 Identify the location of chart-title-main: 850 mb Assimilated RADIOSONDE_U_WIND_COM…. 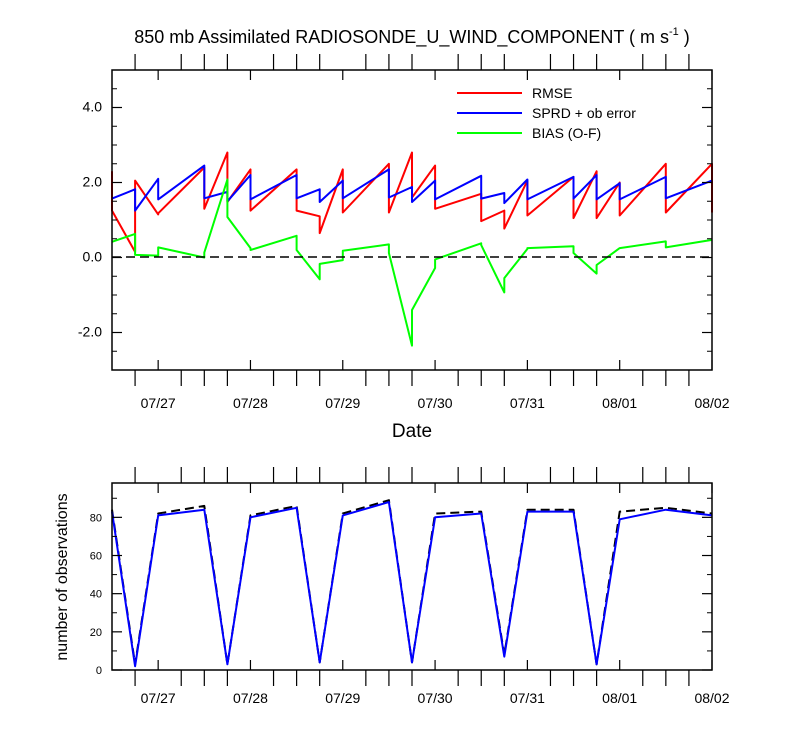
(401, 37).